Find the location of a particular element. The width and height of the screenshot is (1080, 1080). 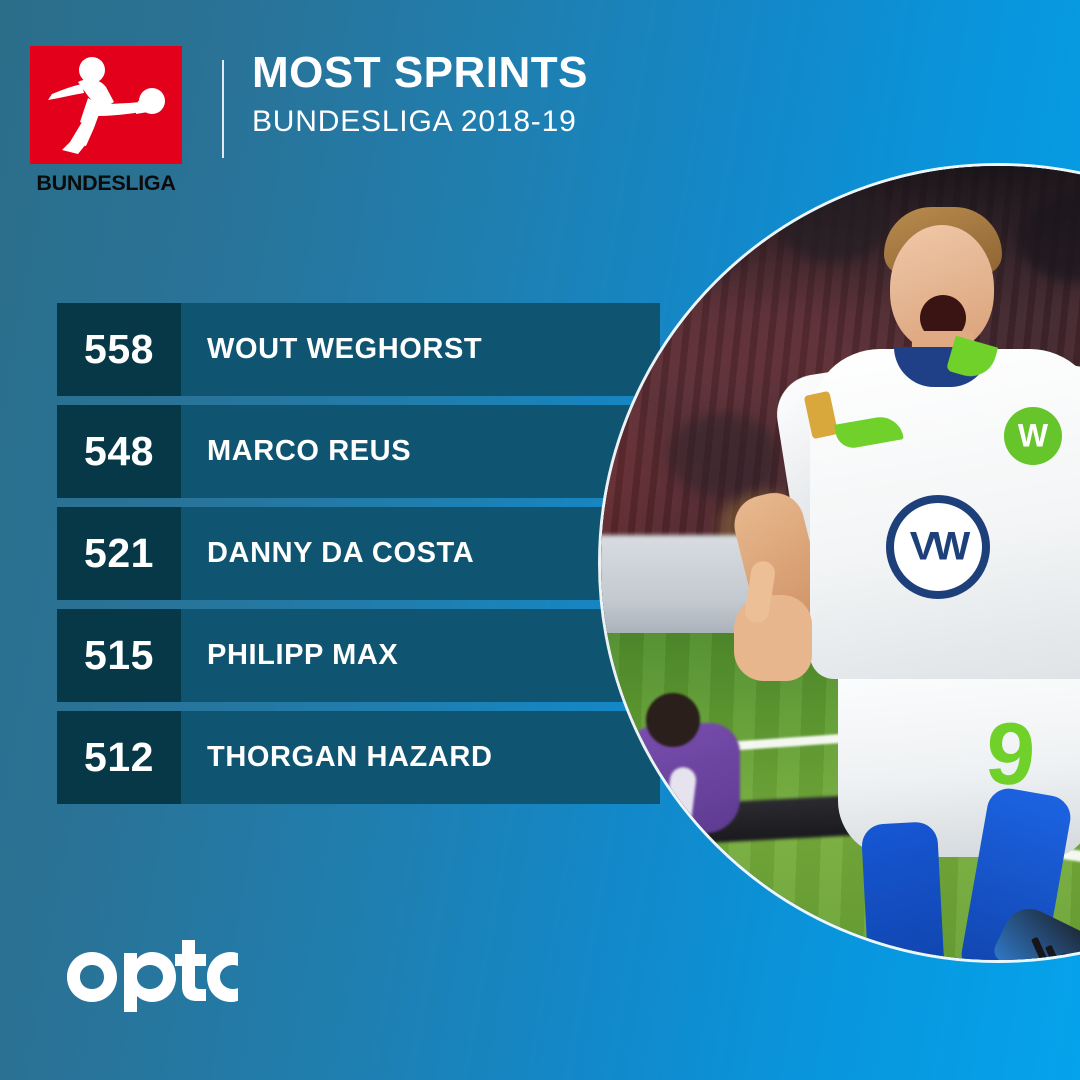

player-name: PHILIPP MAX is located at coordinates (303, 655).